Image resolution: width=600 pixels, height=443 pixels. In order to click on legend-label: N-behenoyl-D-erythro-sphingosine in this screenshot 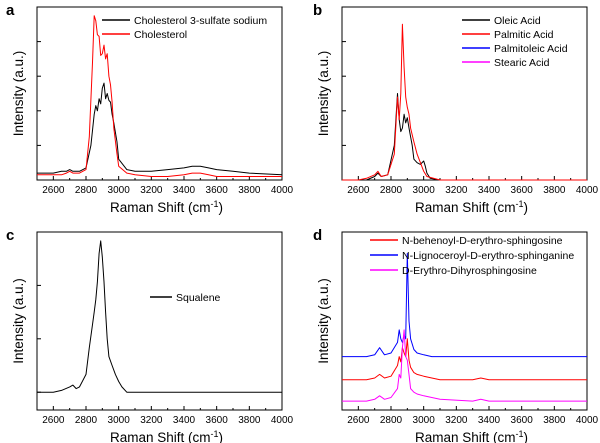, I will do `click(482, 241)`.